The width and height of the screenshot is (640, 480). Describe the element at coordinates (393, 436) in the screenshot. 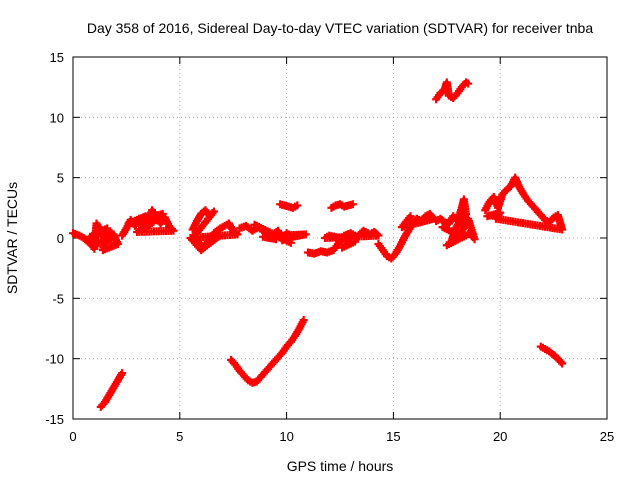

I see `x-tick-label: 15` at that location.